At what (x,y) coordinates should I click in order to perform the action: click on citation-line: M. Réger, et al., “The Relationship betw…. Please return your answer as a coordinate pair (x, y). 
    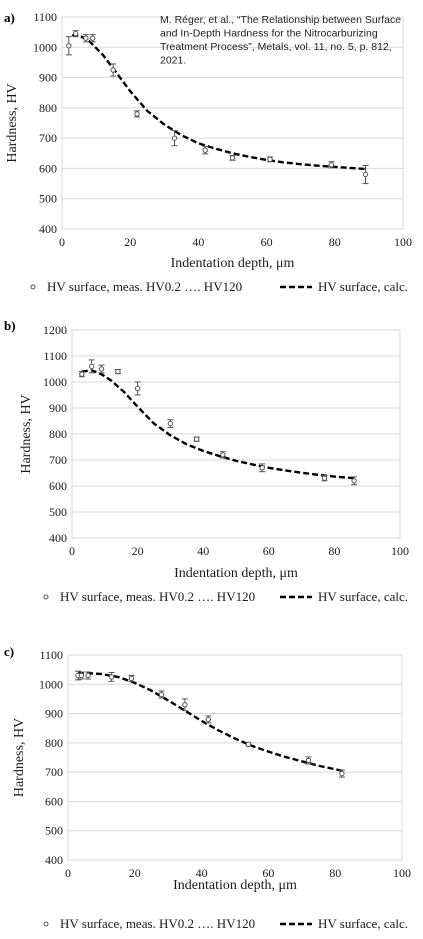
    Looking at the image, I should click on (280, 20).